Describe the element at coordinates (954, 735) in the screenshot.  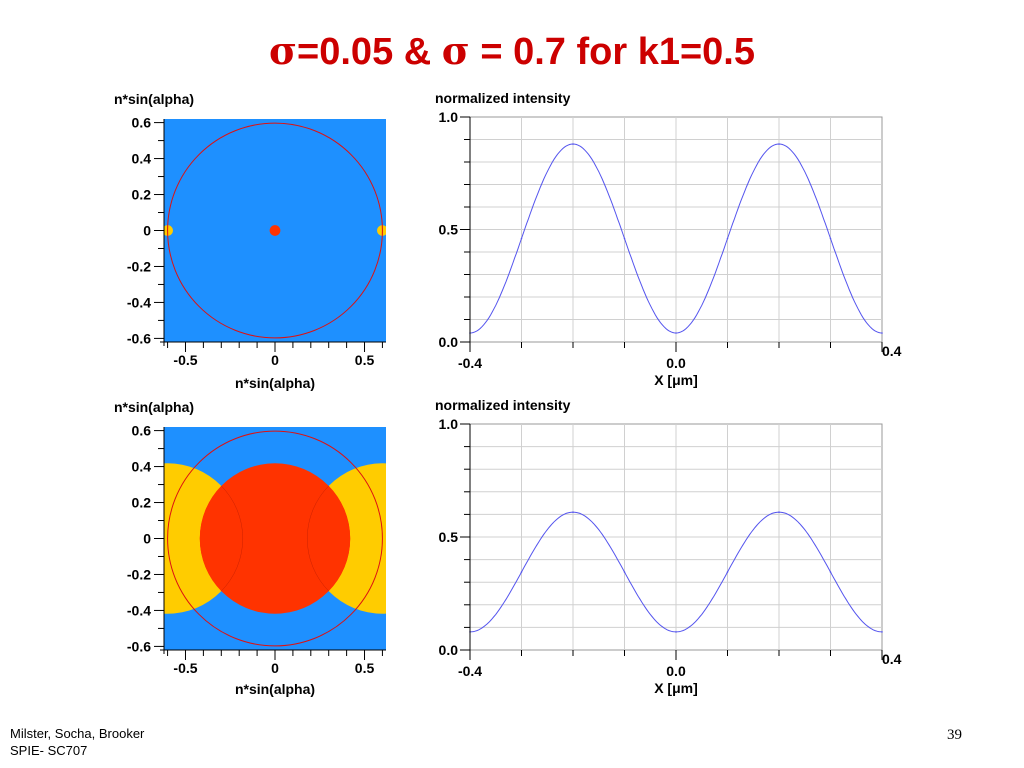
I see `page-number: 39` at that location.